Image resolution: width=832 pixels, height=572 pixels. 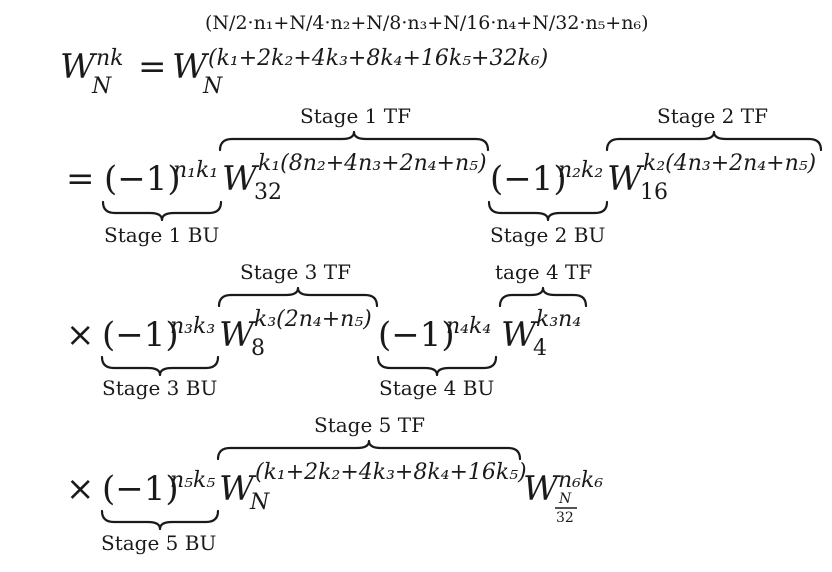 I want to click on stage-4-twiddle-sub: 4, so click(x=540, y=348).